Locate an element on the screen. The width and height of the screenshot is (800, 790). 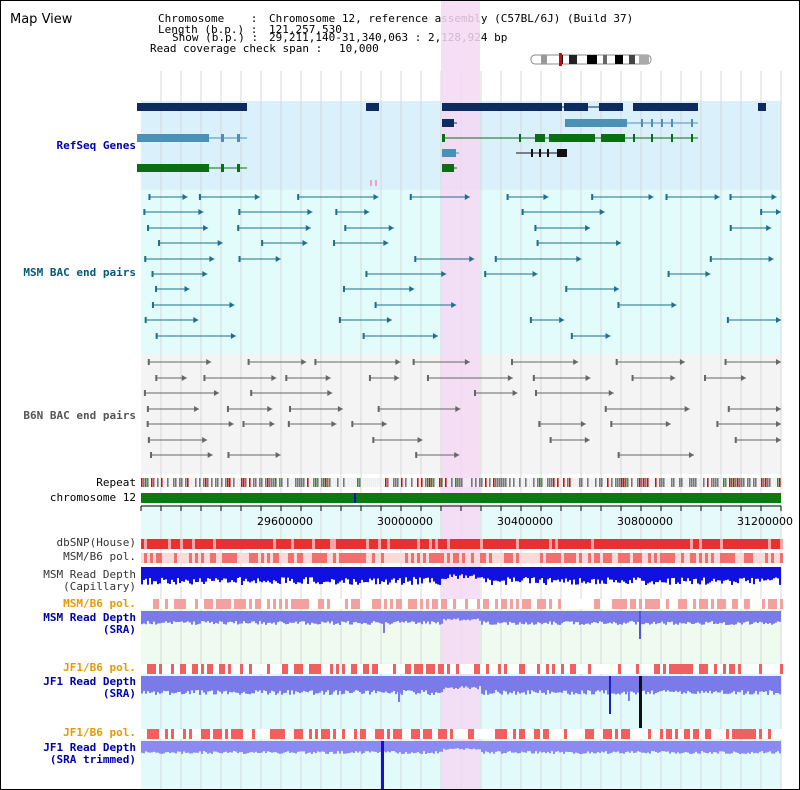
chromosome-ideogram is located at coordinates (592, 60).